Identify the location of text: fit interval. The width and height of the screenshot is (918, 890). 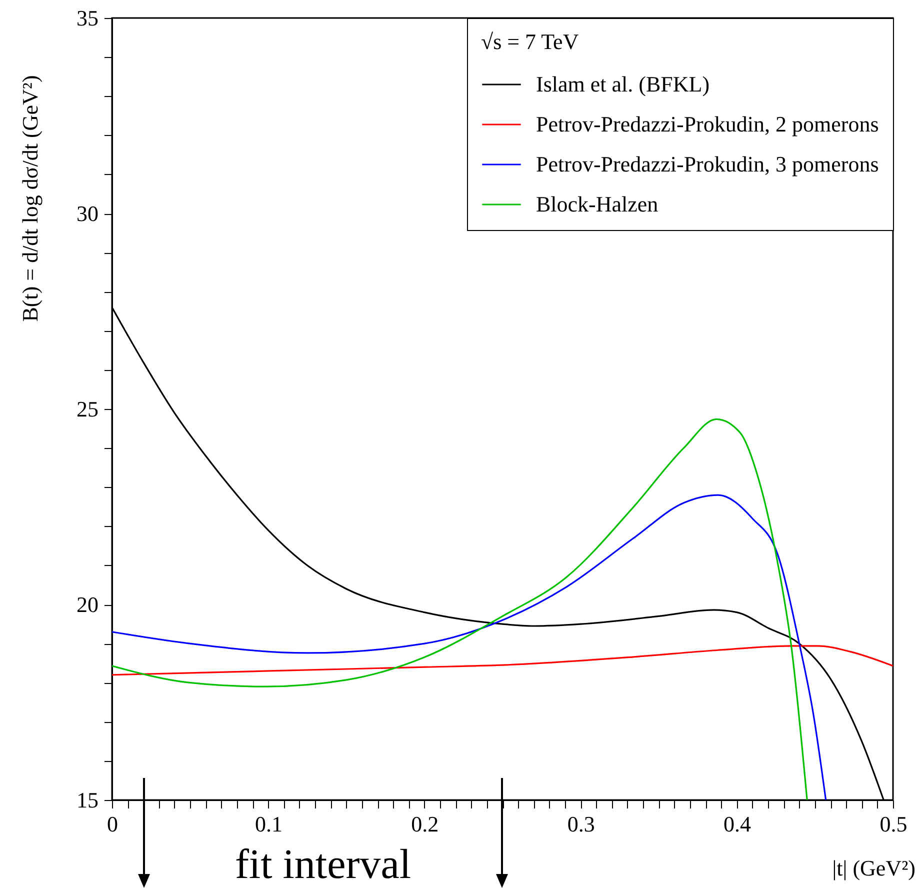
(323, 865).